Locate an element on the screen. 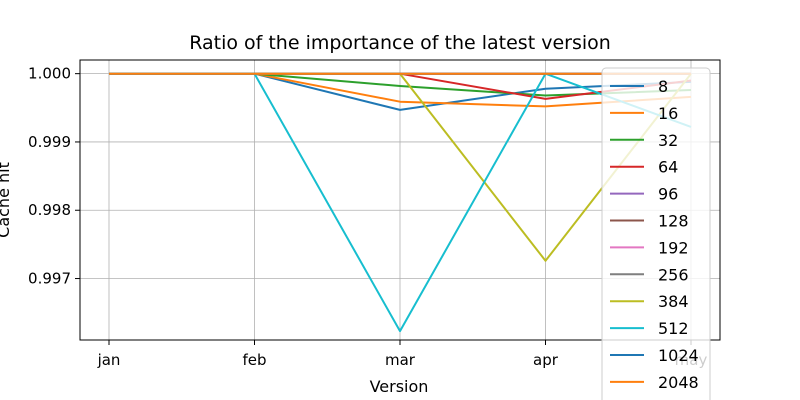 This screenshot has width=800, height=400. legend-label-256: 256 is located at coordinates (673, 274).